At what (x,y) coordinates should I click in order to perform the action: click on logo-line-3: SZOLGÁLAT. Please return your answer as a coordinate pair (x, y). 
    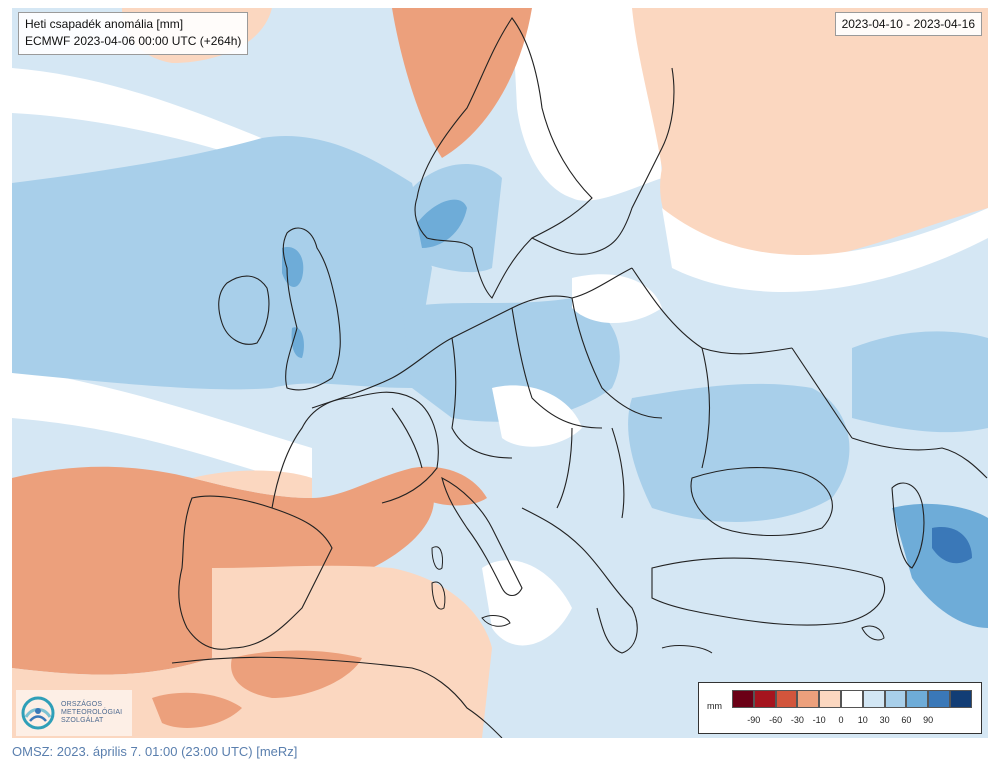
    Looking at the image, I should click on (82, 720).